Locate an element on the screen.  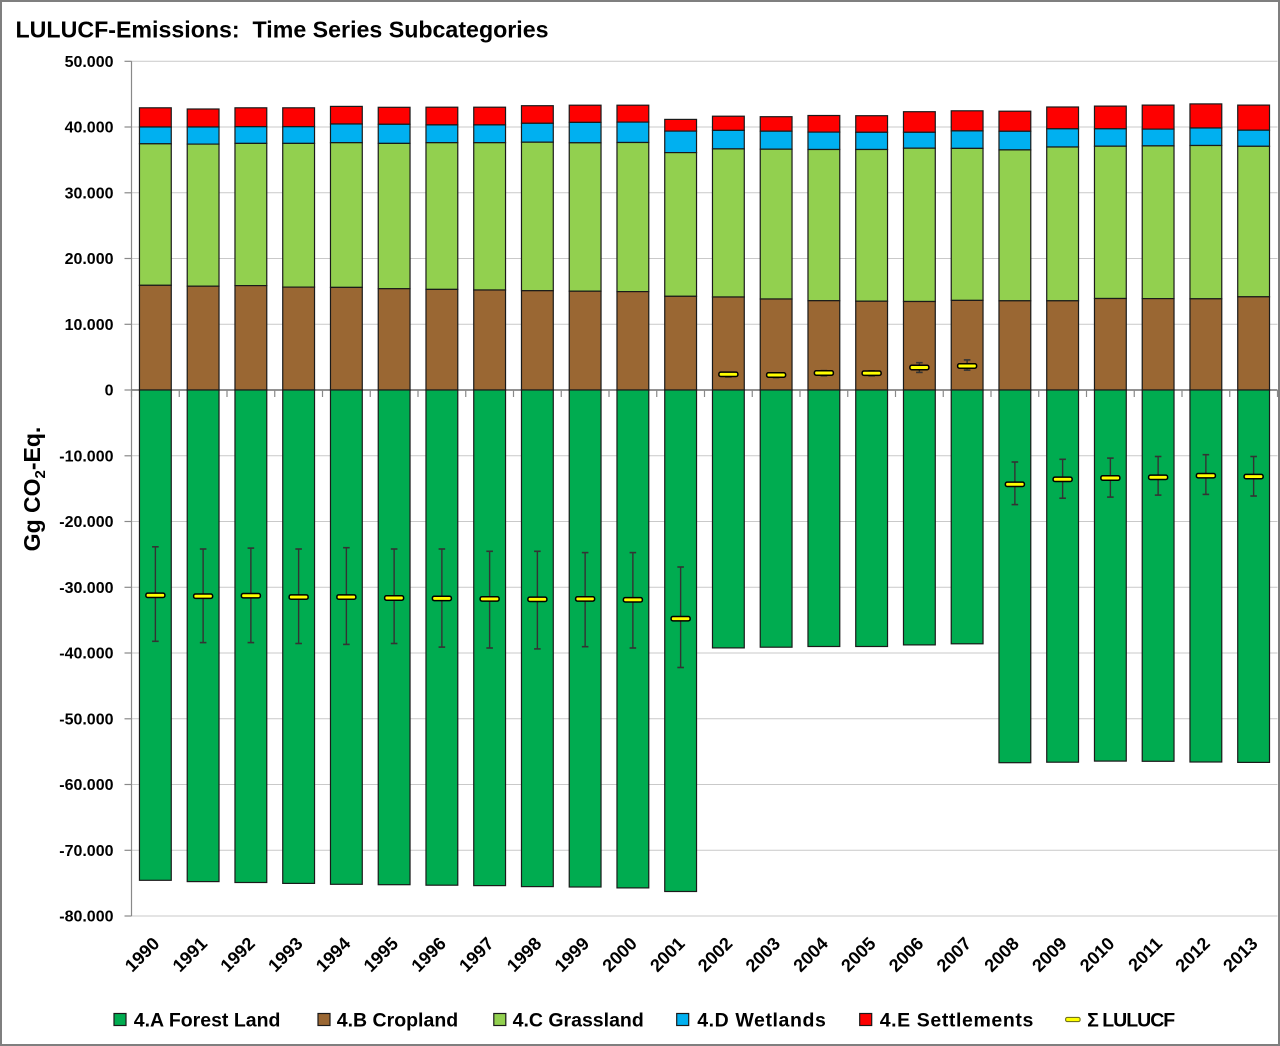
svg-text: Σ LULUCF is located at coordinates (1131, 1021).